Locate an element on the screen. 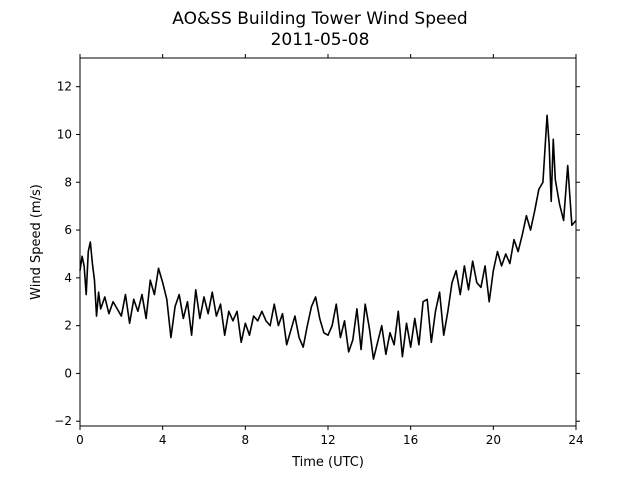 Image resolution: width=640 pixels, height=480 pixels. y-tick-label: 0 is located at coordinates (68, 373).